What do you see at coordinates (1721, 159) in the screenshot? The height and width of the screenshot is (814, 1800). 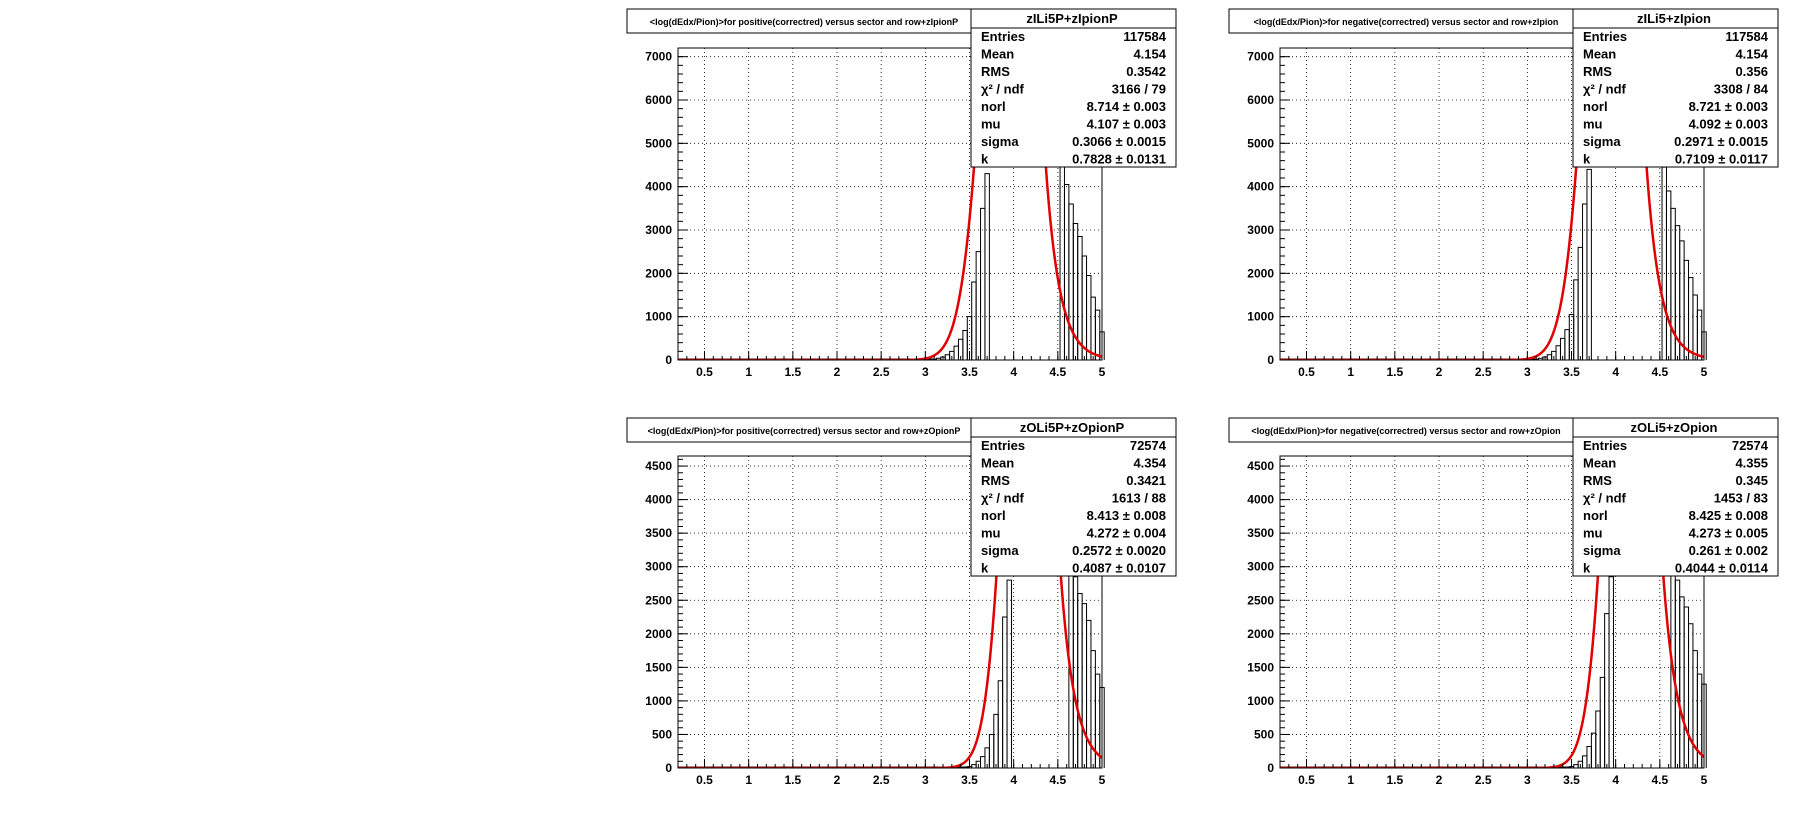 I see `stat-value: 0.7109 ± 0.0117` at bounding box center [1721, 159].